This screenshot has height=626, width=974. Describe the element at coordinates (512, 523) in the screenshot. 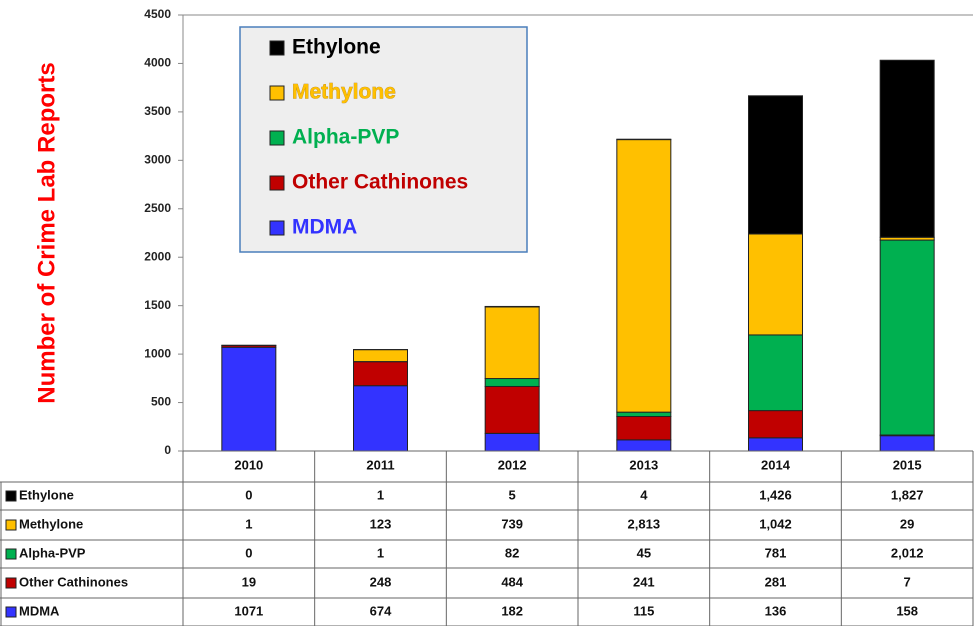

I see `table-cell: 739` at that location.